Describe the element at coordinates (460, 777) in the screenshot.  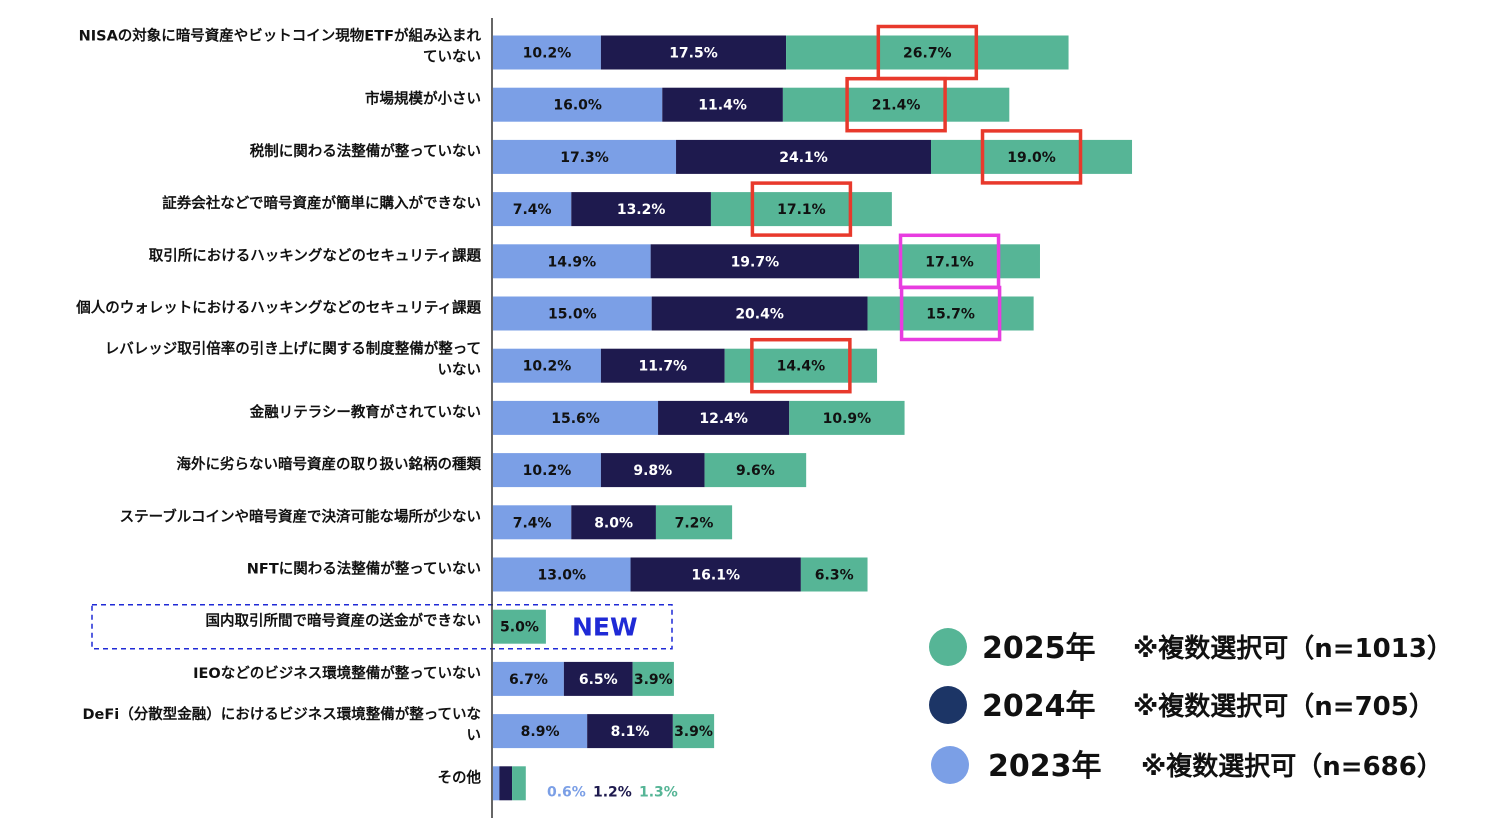
I see `category-label: その他` at that location.